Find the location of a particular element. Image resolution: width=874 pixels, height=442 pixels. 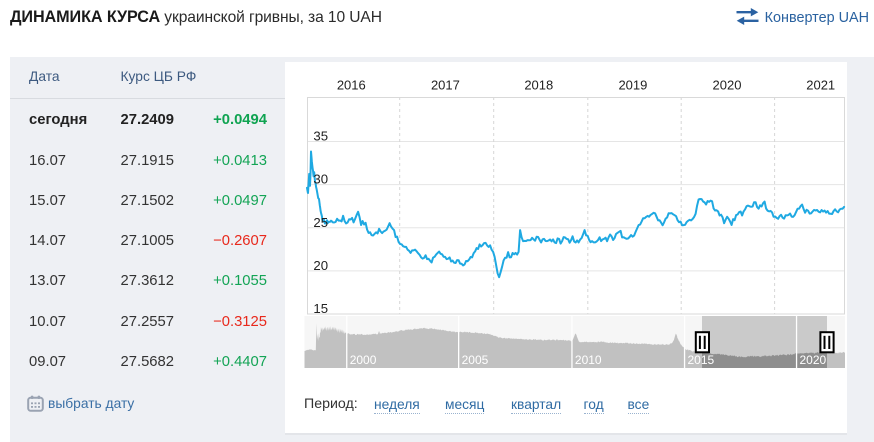

svg-text: 20 is located at coordinates (320, 265).